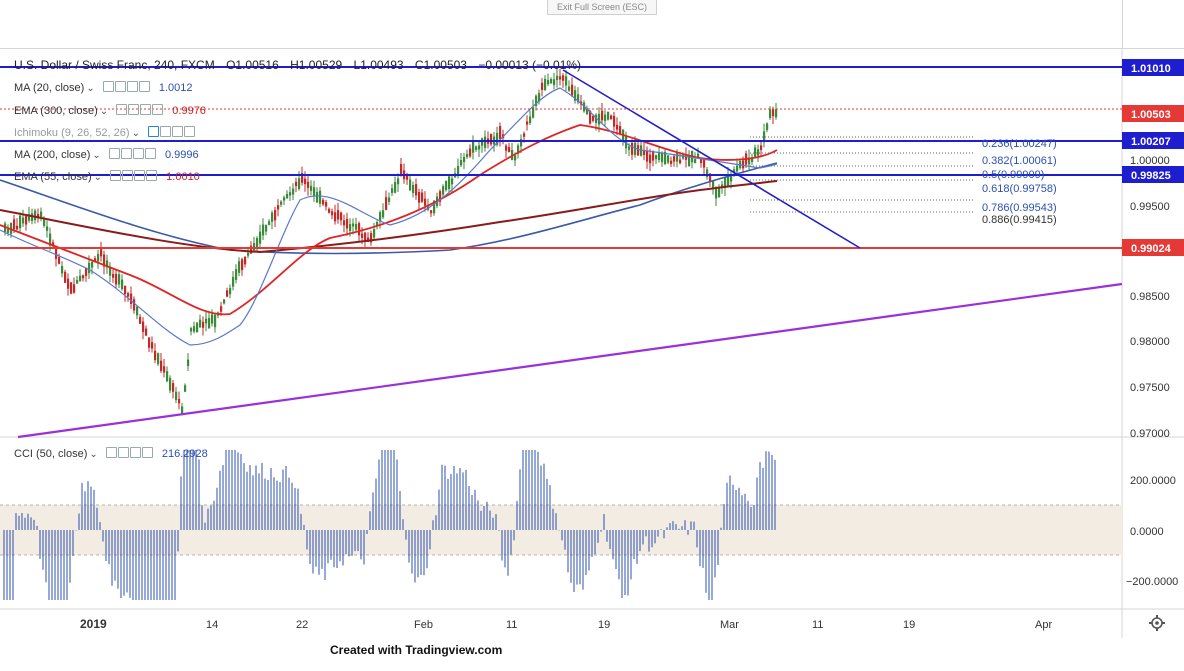 The image size is (1184, 671). I want to click on settings-gear-icon, so click(1157, 623).